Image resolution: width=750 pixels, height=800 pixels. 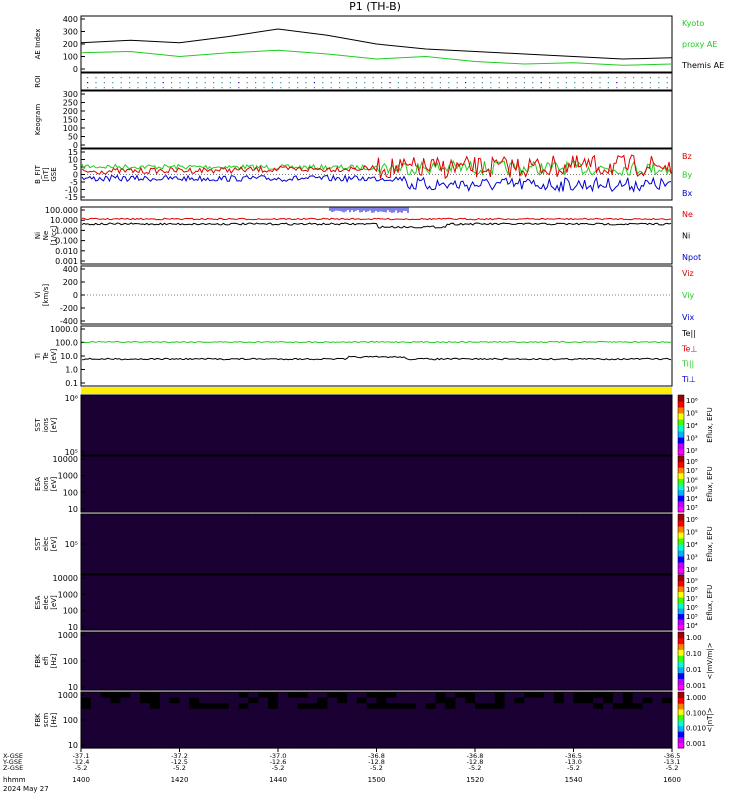 What do you see at coordinates (71, 370) in the screenshot?
I see `temperature-ytick: 1.0` at bounding box center [71, 370].